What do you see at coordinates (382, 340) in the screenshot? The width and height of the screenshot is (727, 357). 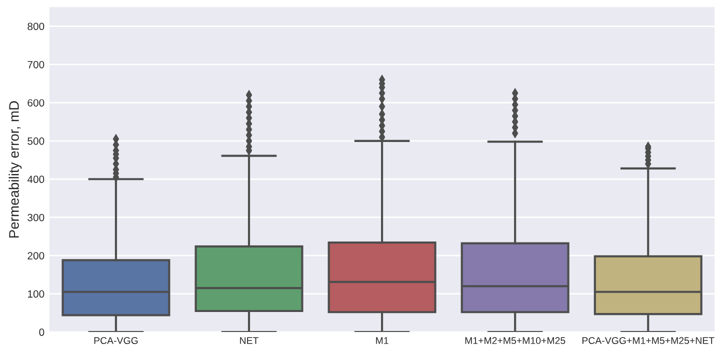 I see `x-tick-label: M1` at bounding box center [382, 340].